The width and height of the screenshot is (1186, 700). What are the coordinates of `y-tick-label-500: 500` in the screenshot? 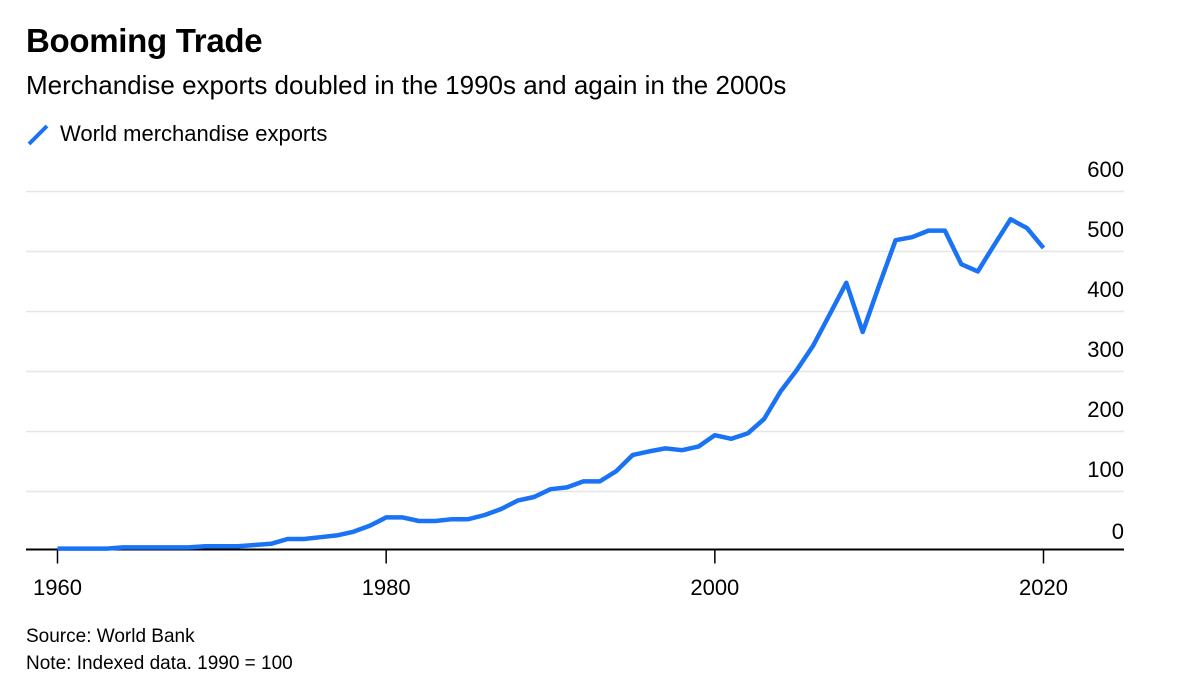 It's located at (1105, 229).